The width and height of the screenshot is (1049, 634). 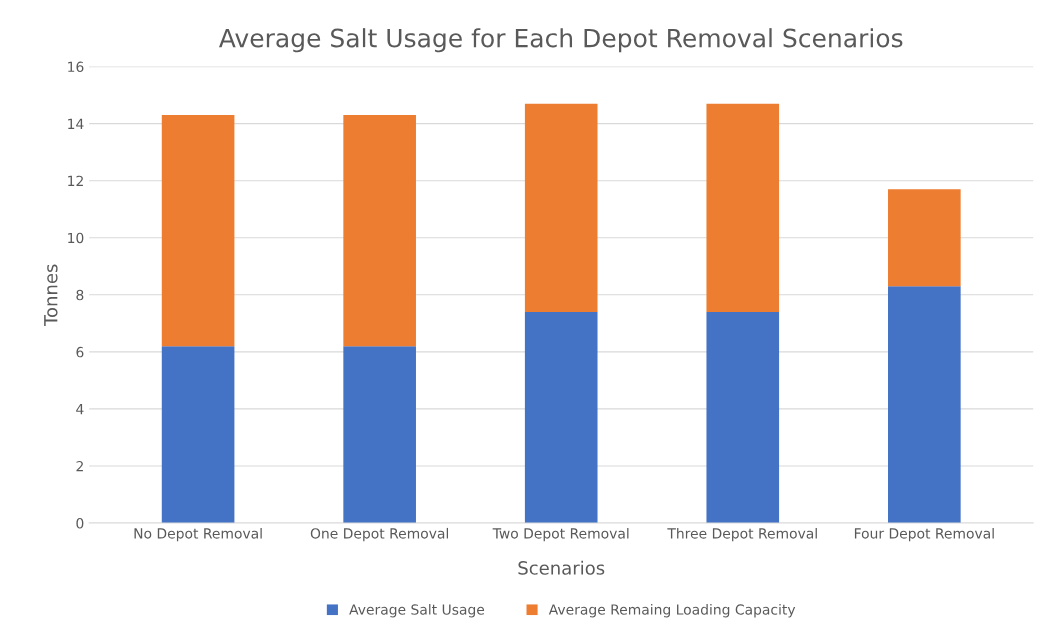 What do you see at coordinates (76, 67) in the screenshot?
I see `y-tick-label: 16` at bounding box center [76, 67].